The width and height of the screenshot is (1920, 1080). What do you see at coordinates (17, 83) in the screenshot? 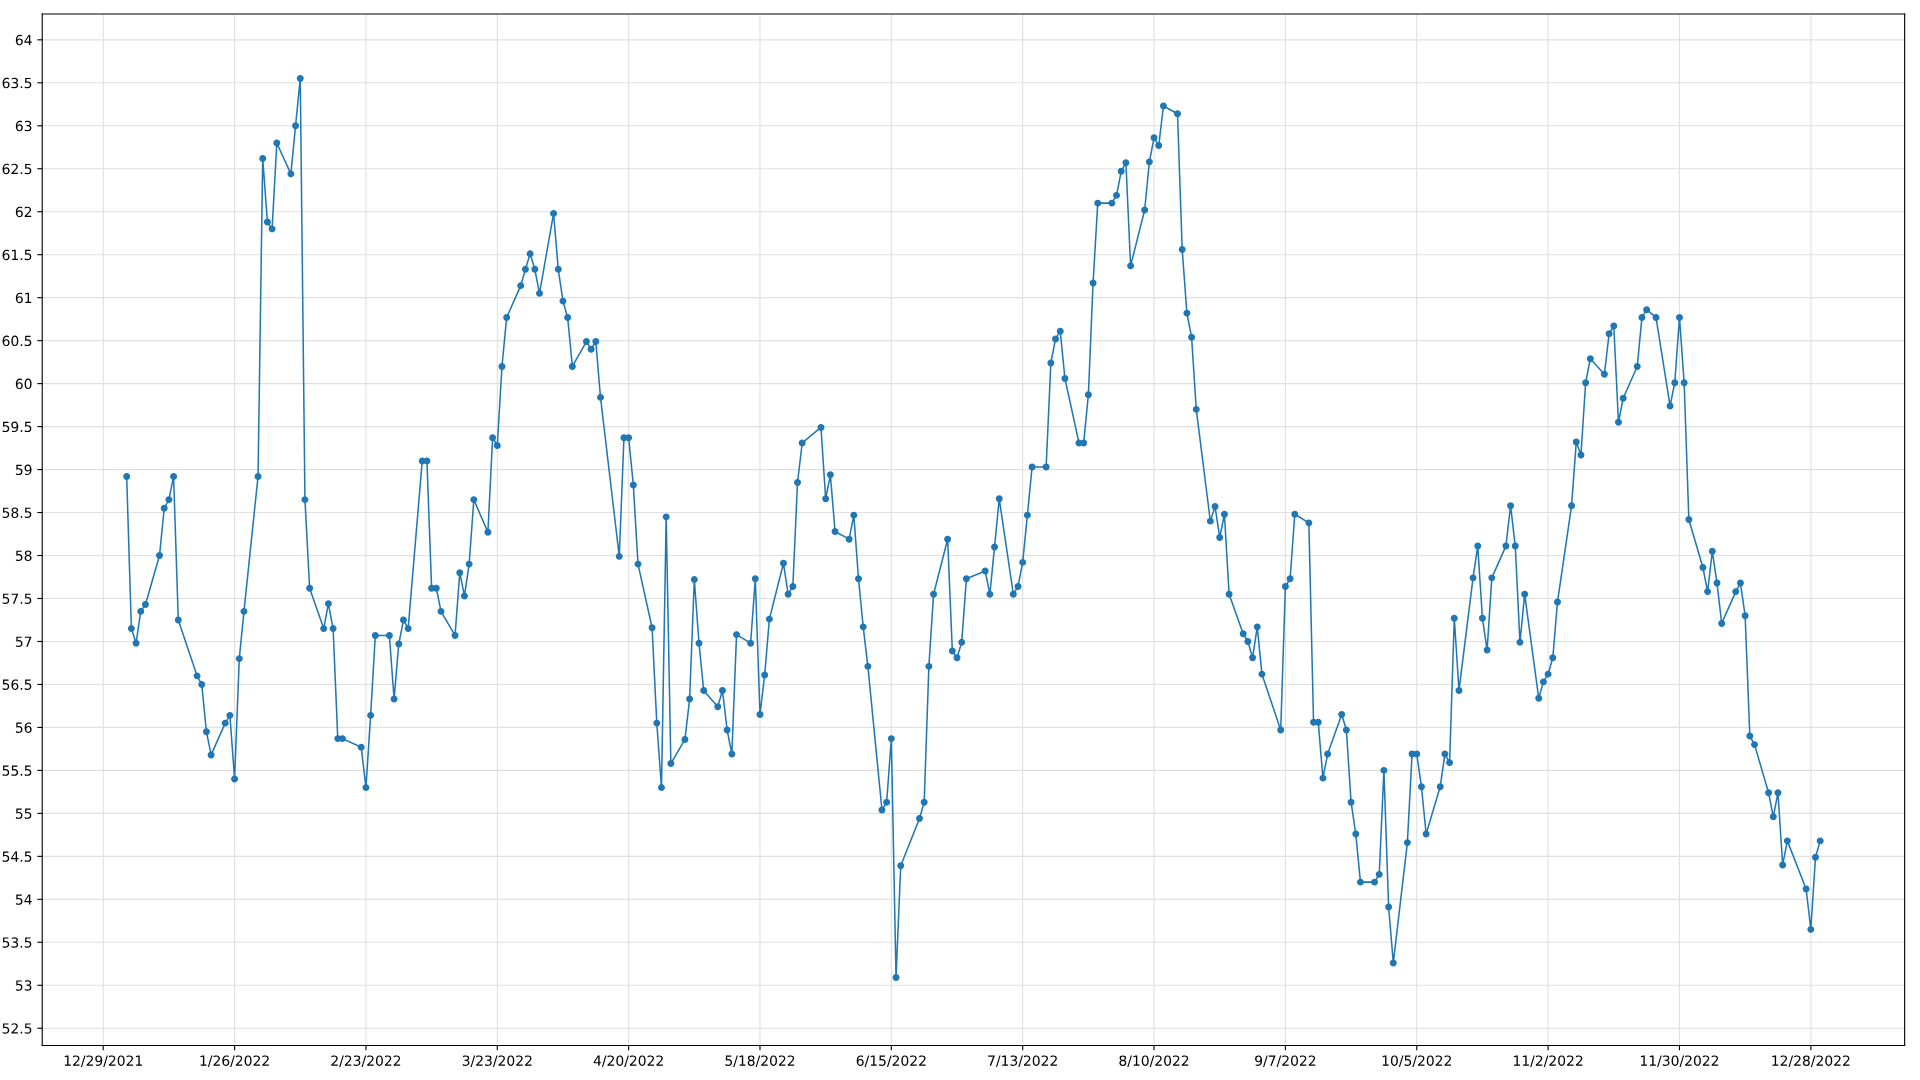
I see `y-tick-label: 63.5` at bounding box center [17, 83].